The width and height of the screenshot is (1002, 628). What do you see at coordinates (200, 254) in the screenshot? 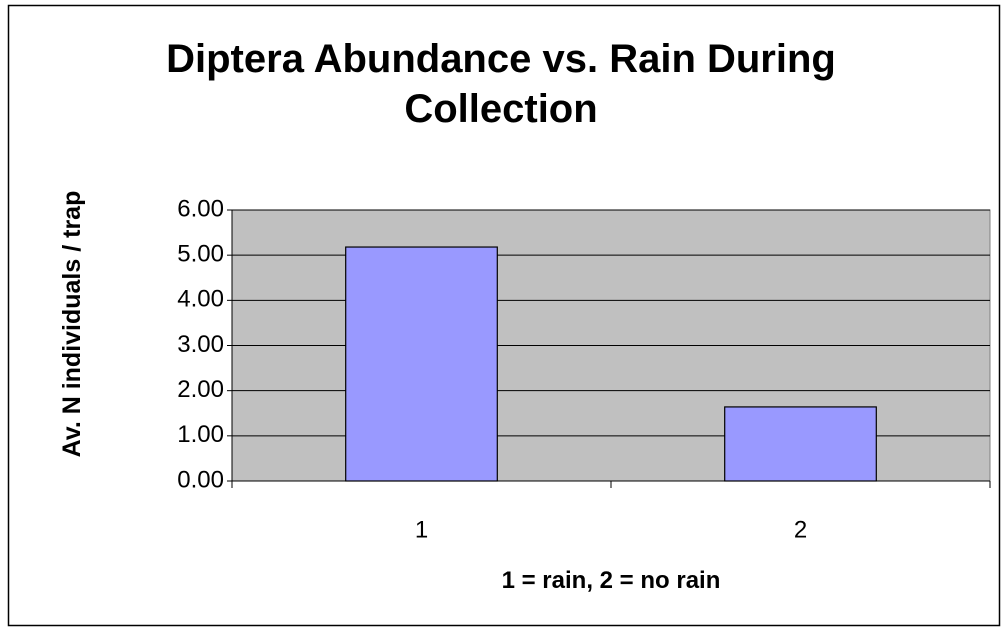
I see `y-tick-label: 5.00` at bounding box center [200, 254].